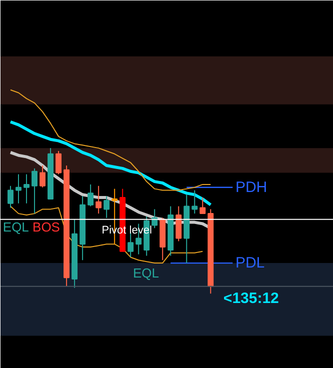 This screenshot has width=333, height=368. Describe the element at coordinates (251, 187) in the screenshot. I see `ref-line-label: PDH` at that location.